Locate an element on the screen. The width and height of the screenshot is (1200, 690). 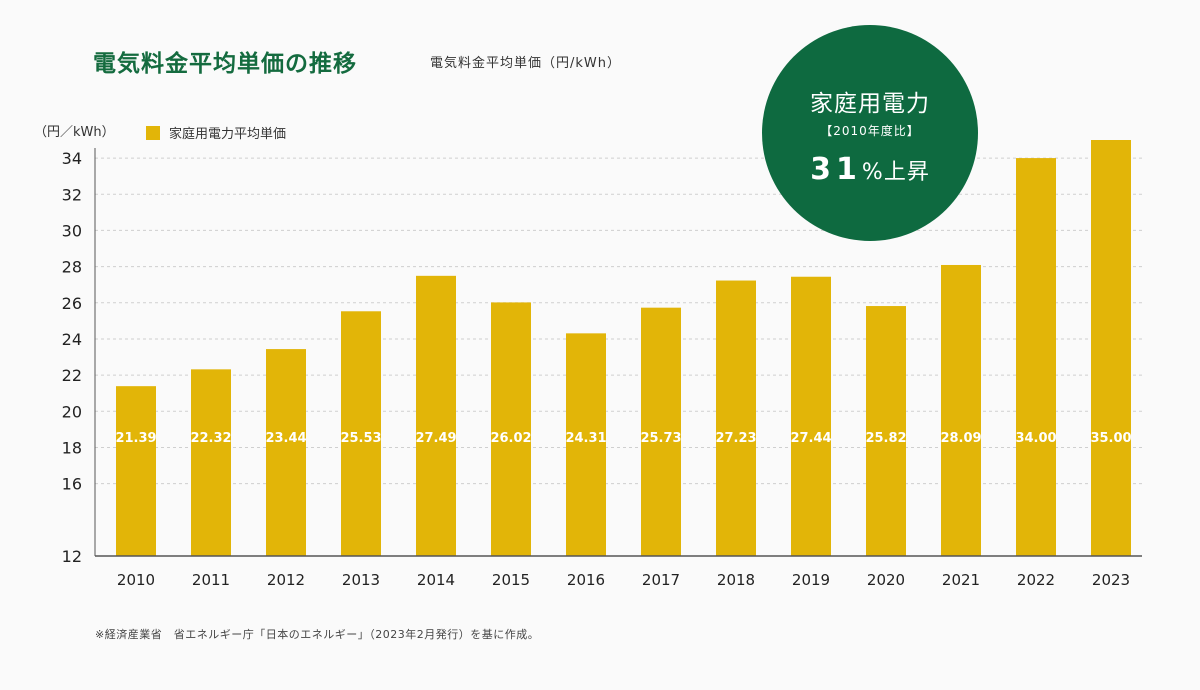
badge-value-suffix: %上昇 is located at coordinates (895, 172).